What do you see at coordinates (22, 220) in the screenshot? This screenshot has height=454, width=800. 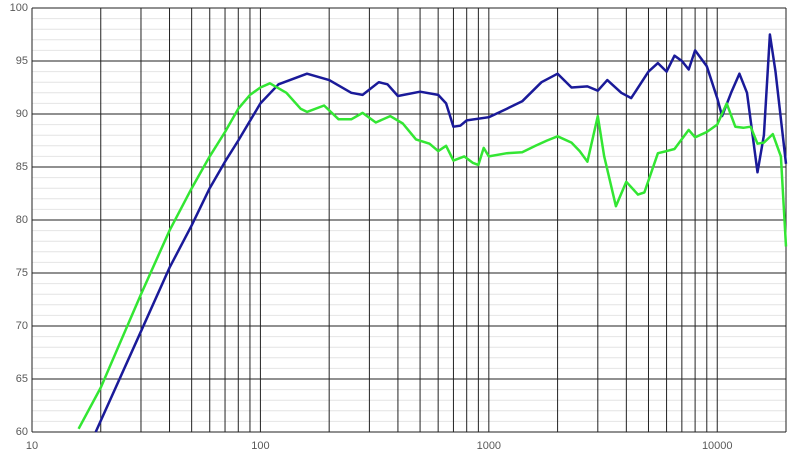 I see `y-tick-label: 80` at bounding box center [22, 220].